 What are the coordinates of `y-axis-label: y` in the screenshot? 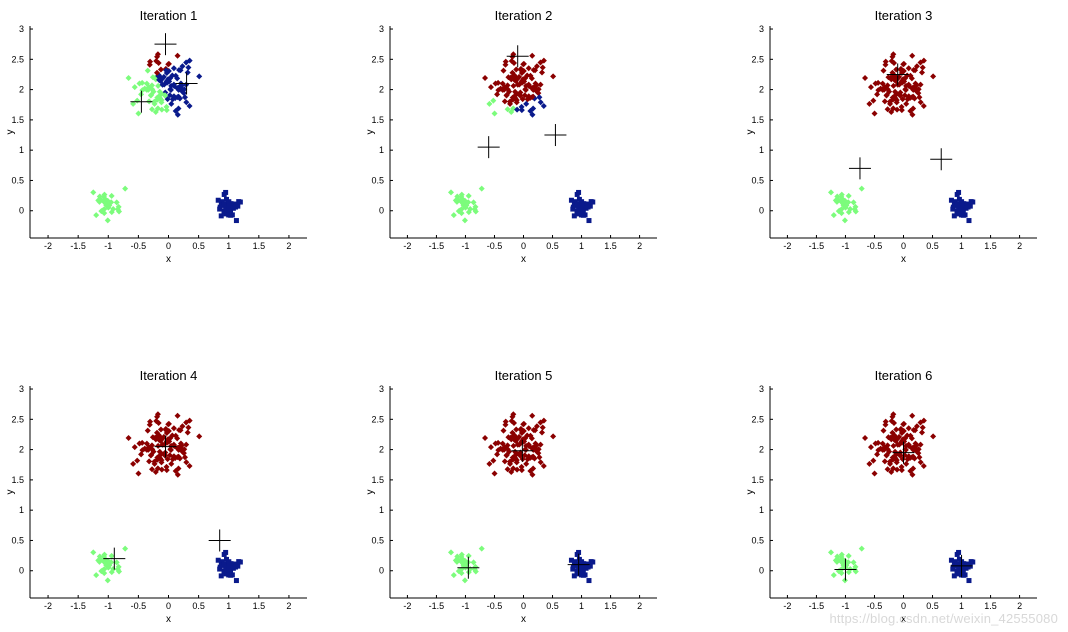 It's located at (370, 492).